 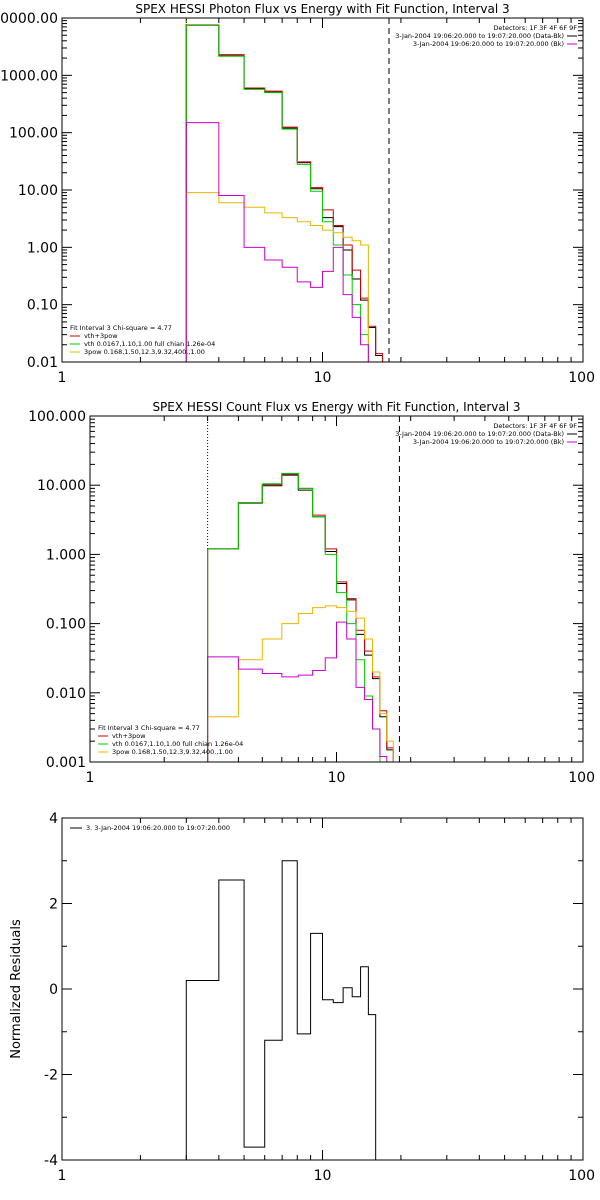 I want to click on y-tick-label: 10000.00, so click(x=29, y=19).